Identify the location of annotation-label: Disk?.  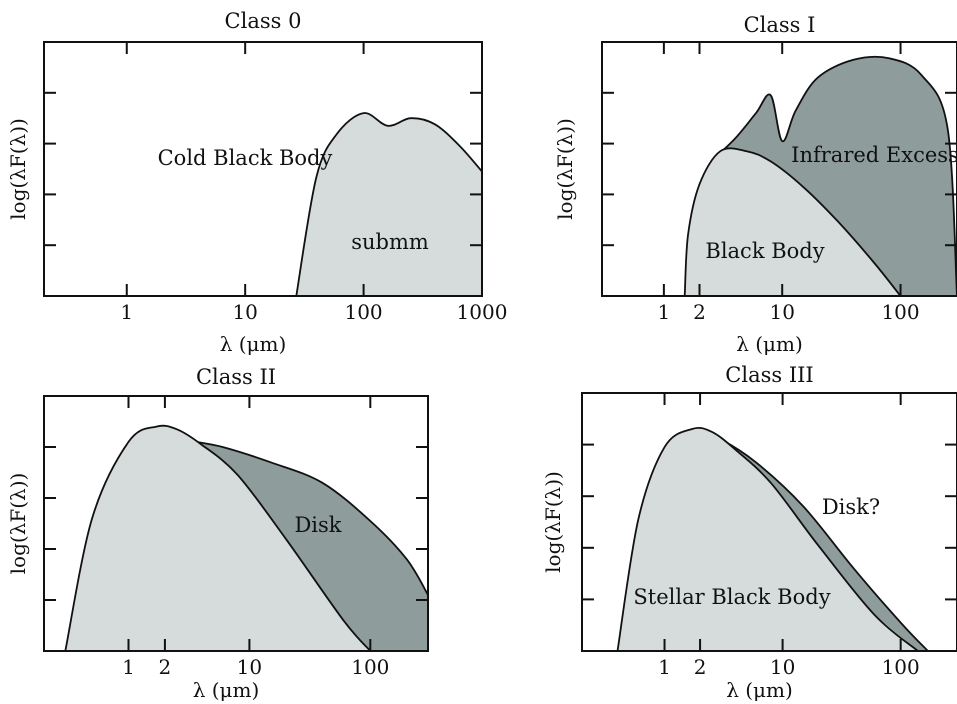
(851, 507).